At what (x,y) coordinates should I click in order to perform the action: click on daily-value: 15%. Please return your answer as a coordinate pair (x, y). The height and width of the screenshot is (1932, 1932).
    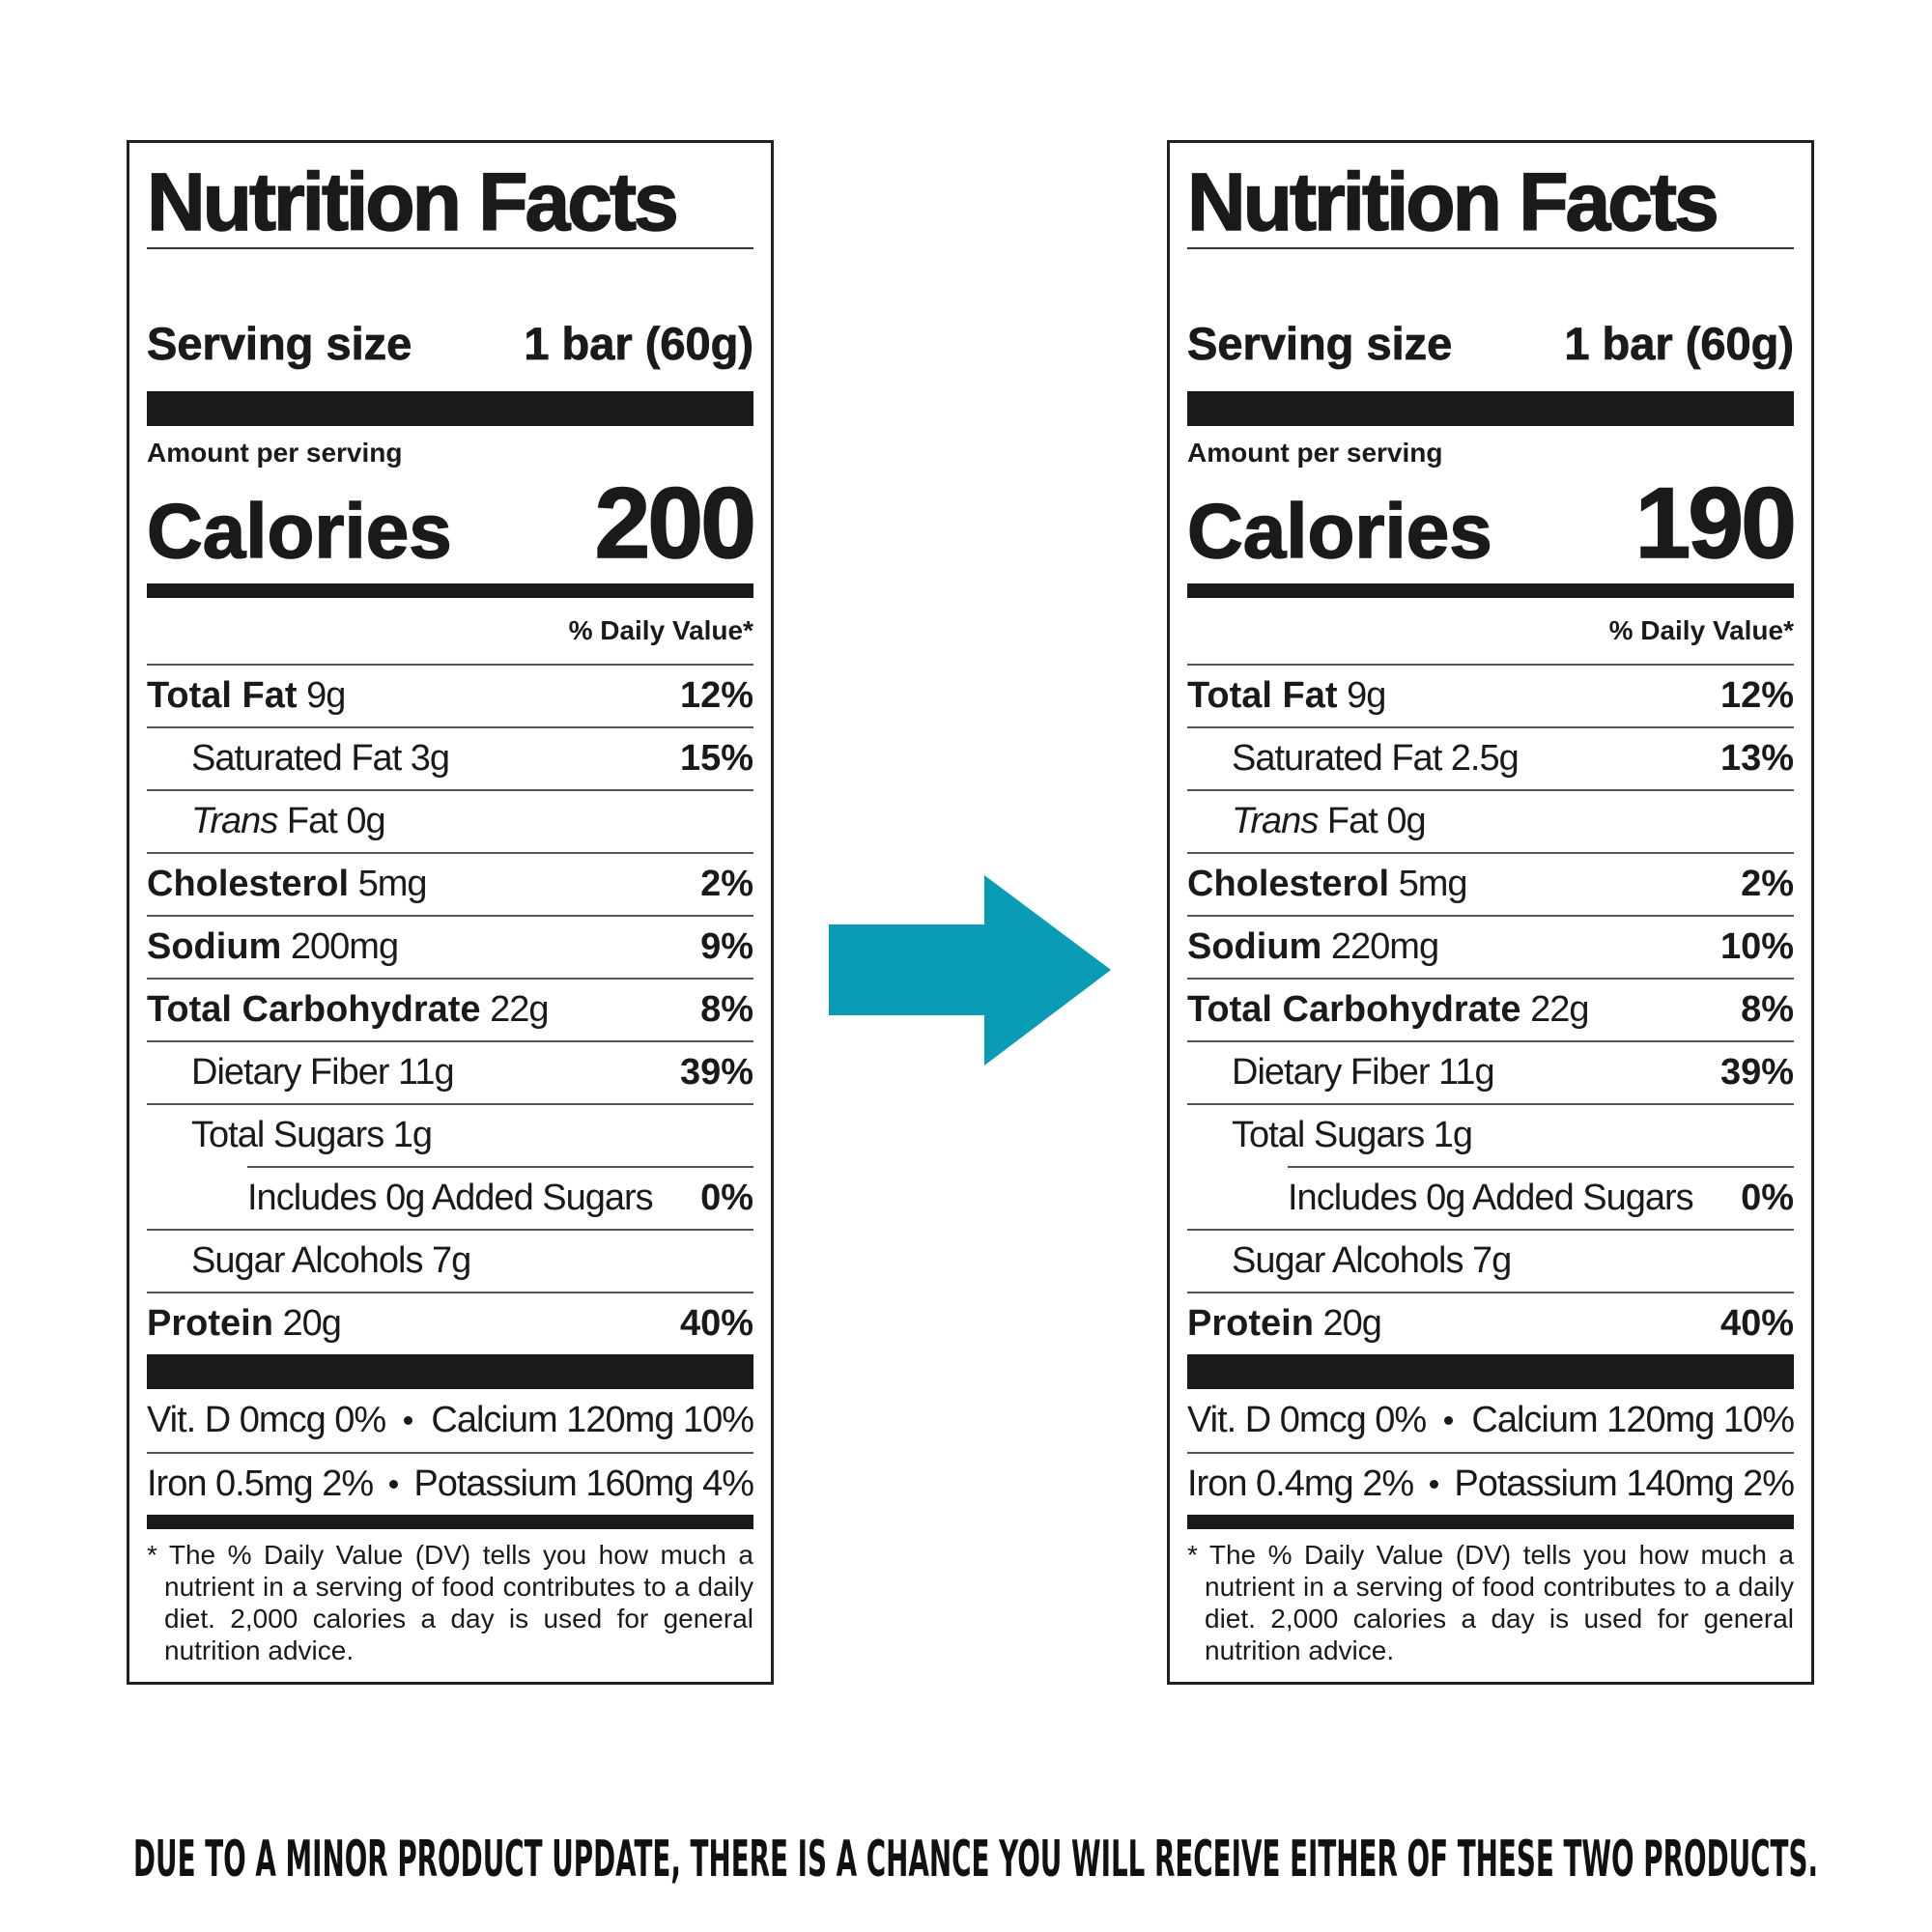
    Looking at the image, I should click on (716, 758).